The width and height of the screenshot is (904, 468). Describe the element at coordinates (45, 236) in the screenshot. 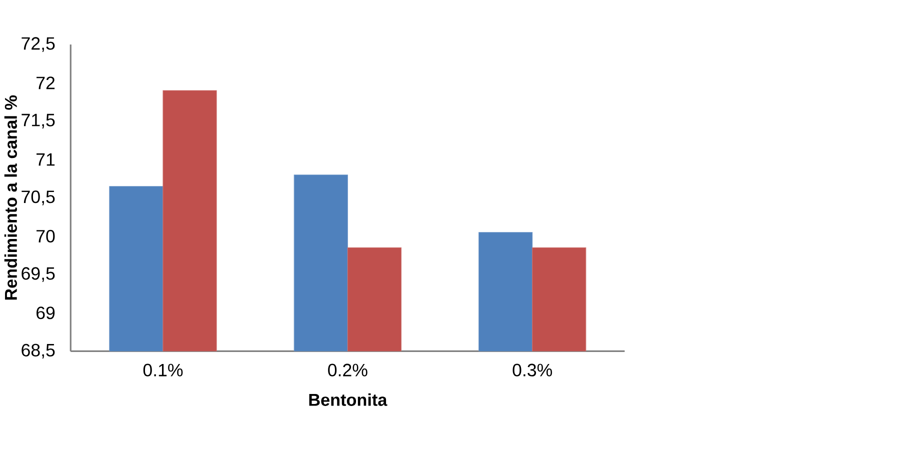

I see `y-tick-label: 70` at that location.